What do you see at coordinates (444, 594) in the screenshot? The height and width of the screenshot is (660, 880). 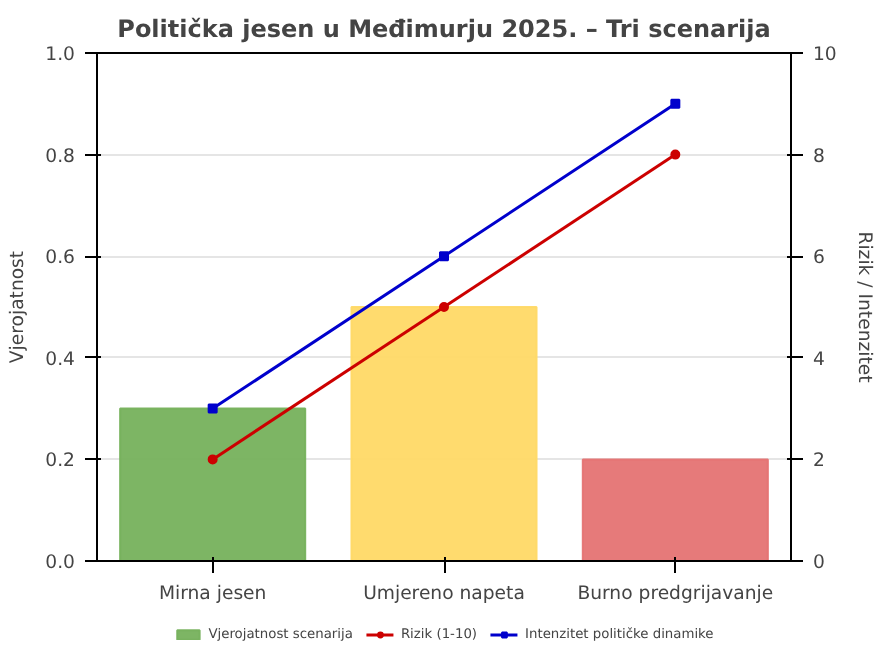 I see `x-tick-label: Umjereno napeta` at bounding box center [444, 594].